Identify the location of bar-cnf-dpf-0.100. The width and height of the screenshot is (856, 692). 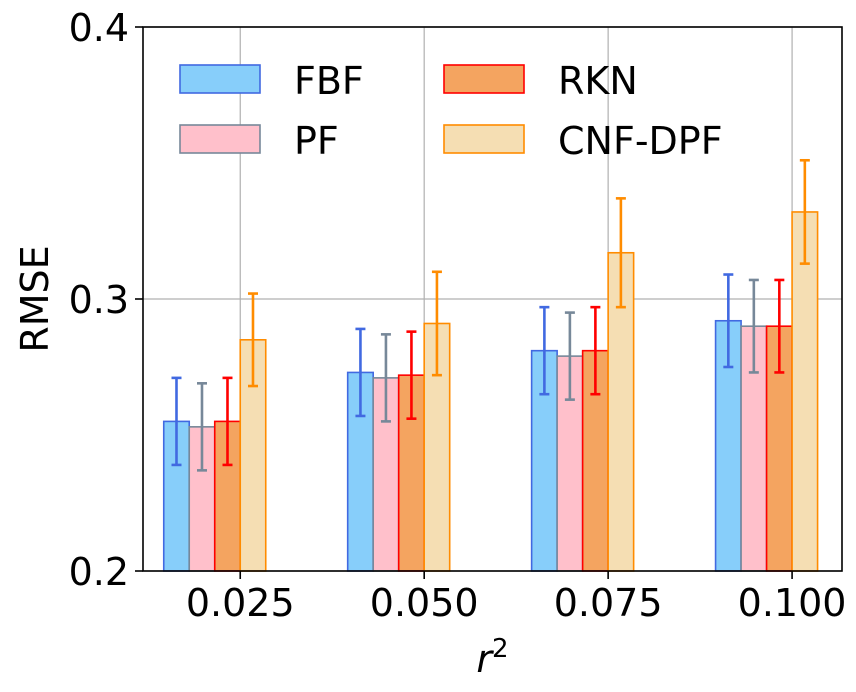
(805, 391).